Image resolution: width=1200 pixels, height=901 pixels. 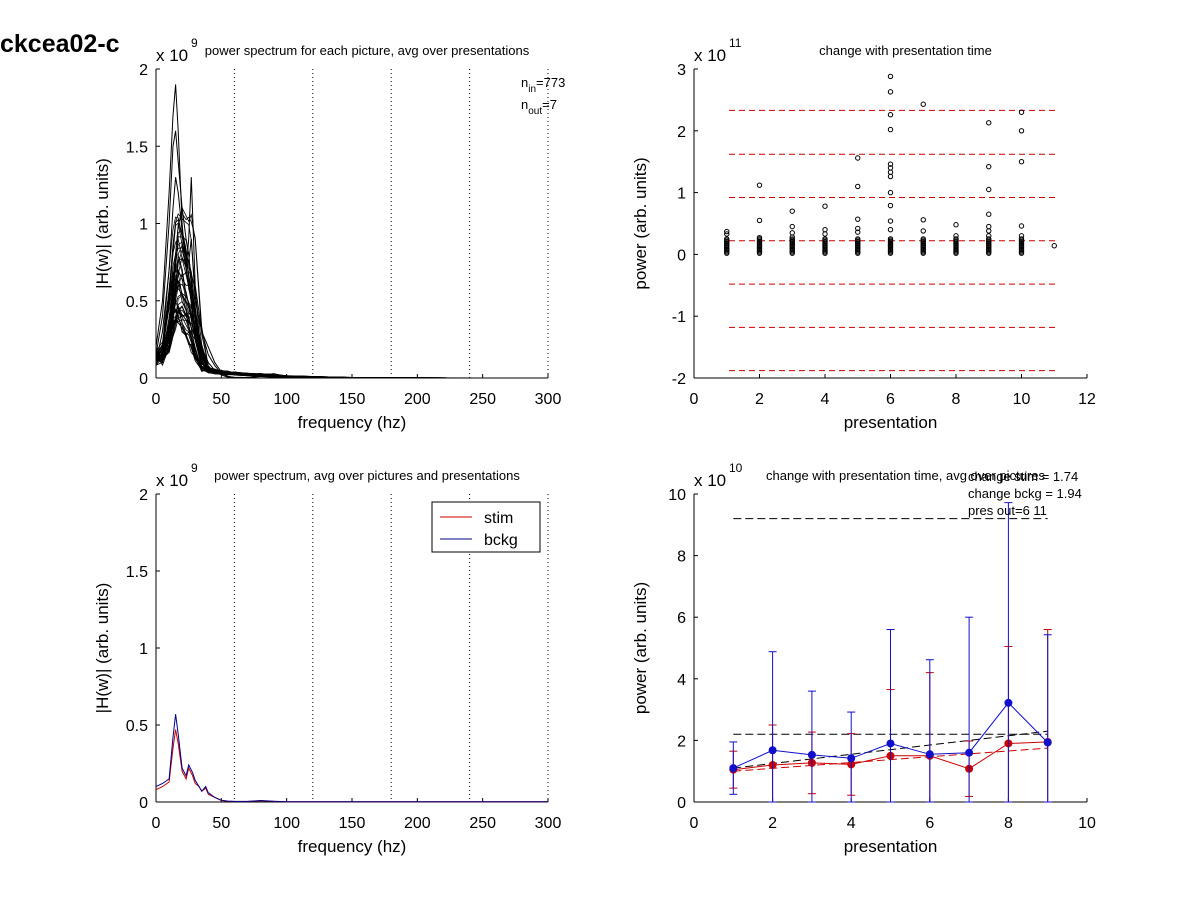 What do you see at coordinates (143, 379) in the screenshot?
I see `y-tick-label: 0` at bounding box center [143, 379].